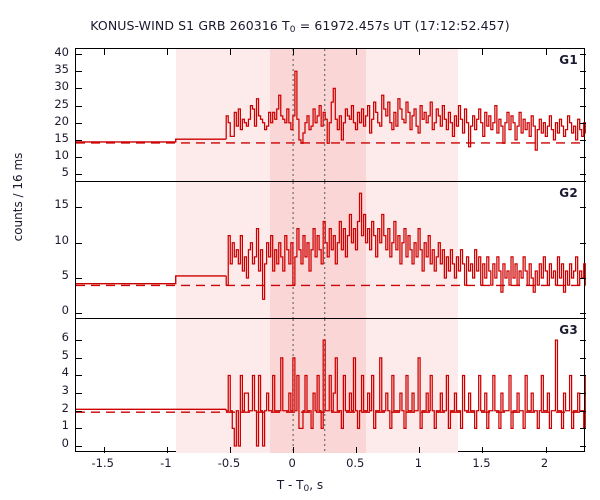  I want to click on x-tick-label: 1, so click(418, 463).